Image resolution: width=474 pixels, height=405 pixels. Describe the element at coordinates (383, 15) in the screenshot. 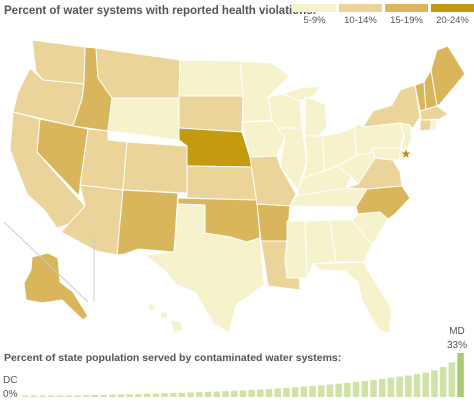

I see `legend: 5-9% 10-14% 15-19% 20-24%` at that location.